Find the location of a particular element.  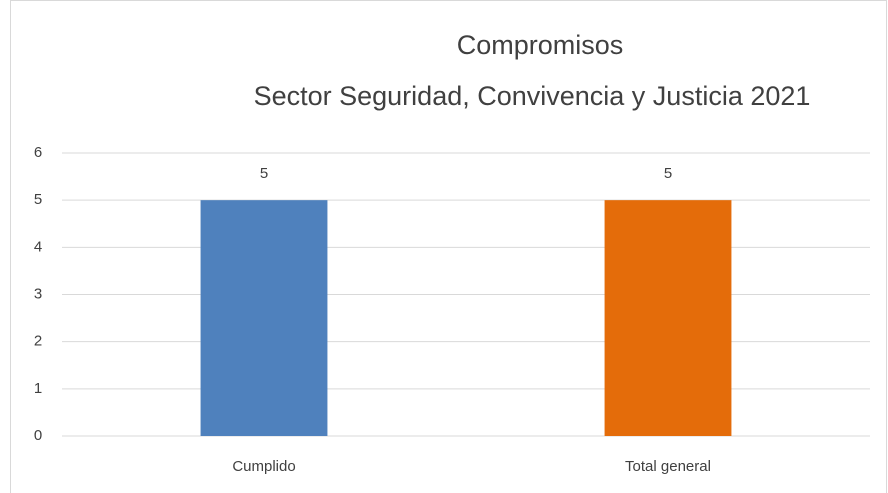

y-tick-label: 4 is located at coordinates (38, 246).